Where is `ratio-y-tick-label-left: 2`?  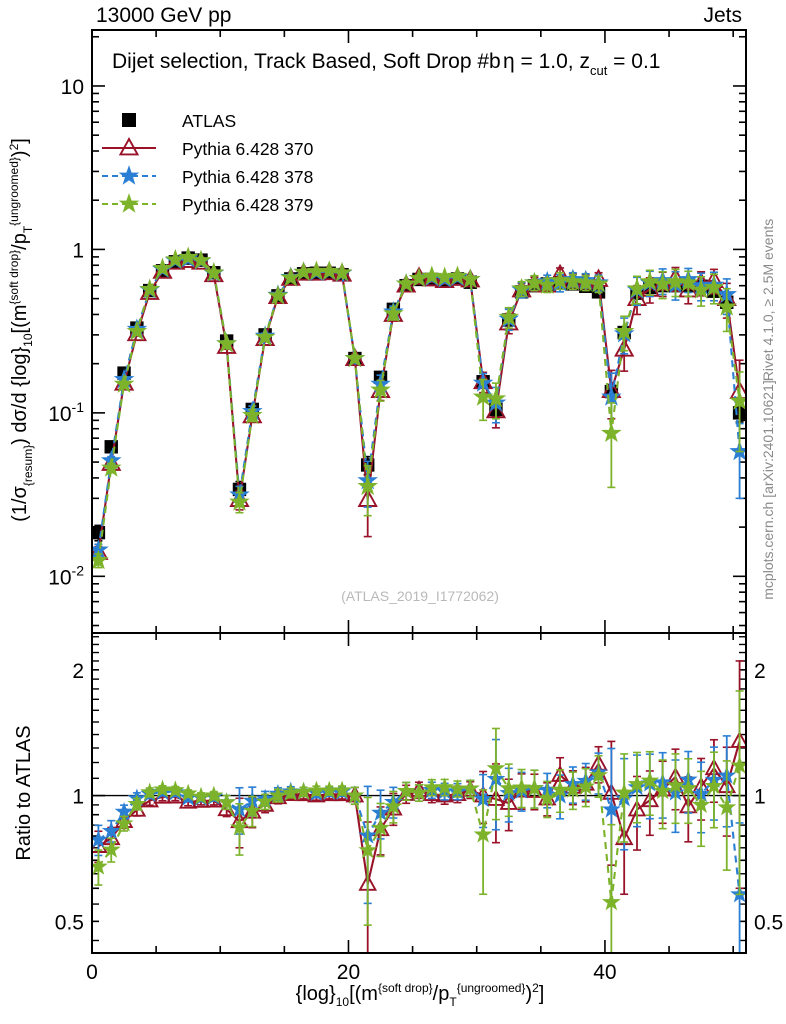
ratio-y-tick-label-left: 2 is located at coordinates (78, 671).